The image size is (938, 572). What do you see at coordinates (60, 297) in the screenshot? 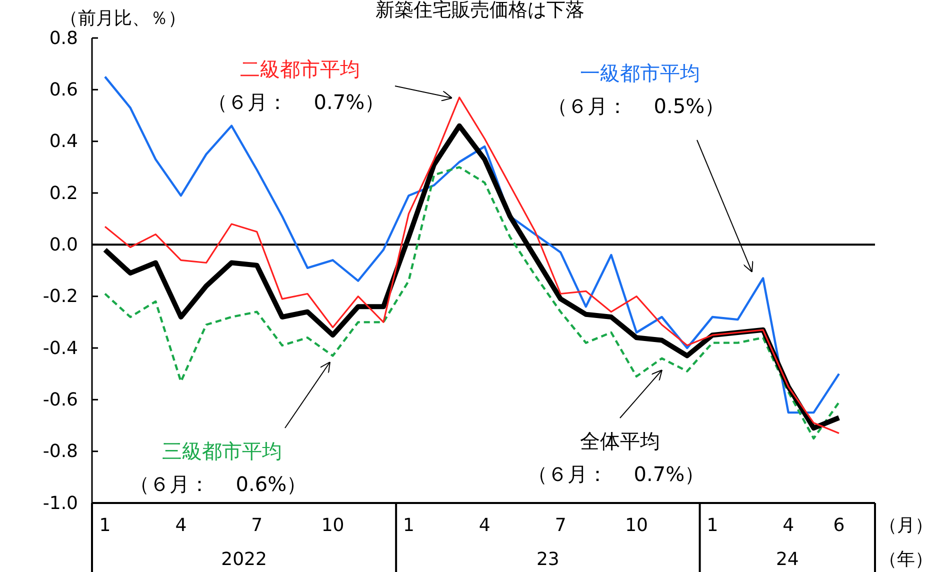
I see `y-tick-label: -0.2` at bounding box center [60, 297].